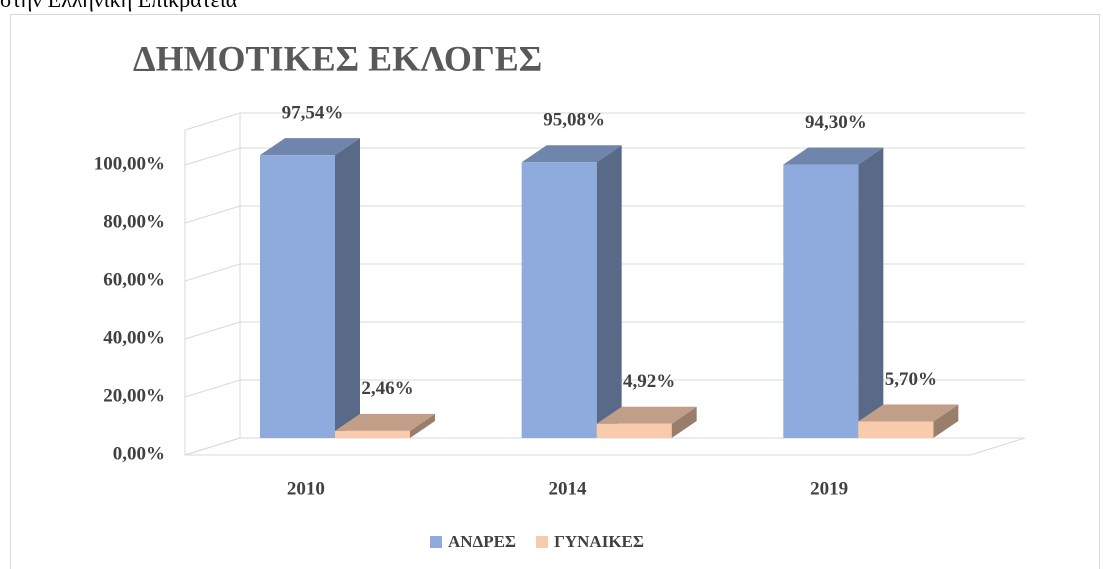 This screenshot has width=1103, height=569. What do you see at coordinates (139, 453) in the screenshot?
I see `y-tick-label: 0,00%` at bounding box center [139, 453].